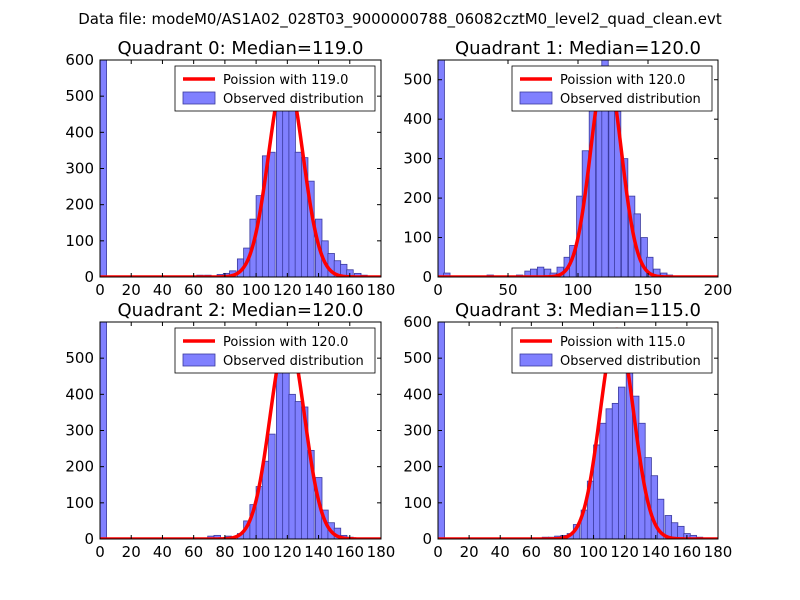 The image size is (800, 600). I want to click on legend-hist-swatch, so click(199, 360).